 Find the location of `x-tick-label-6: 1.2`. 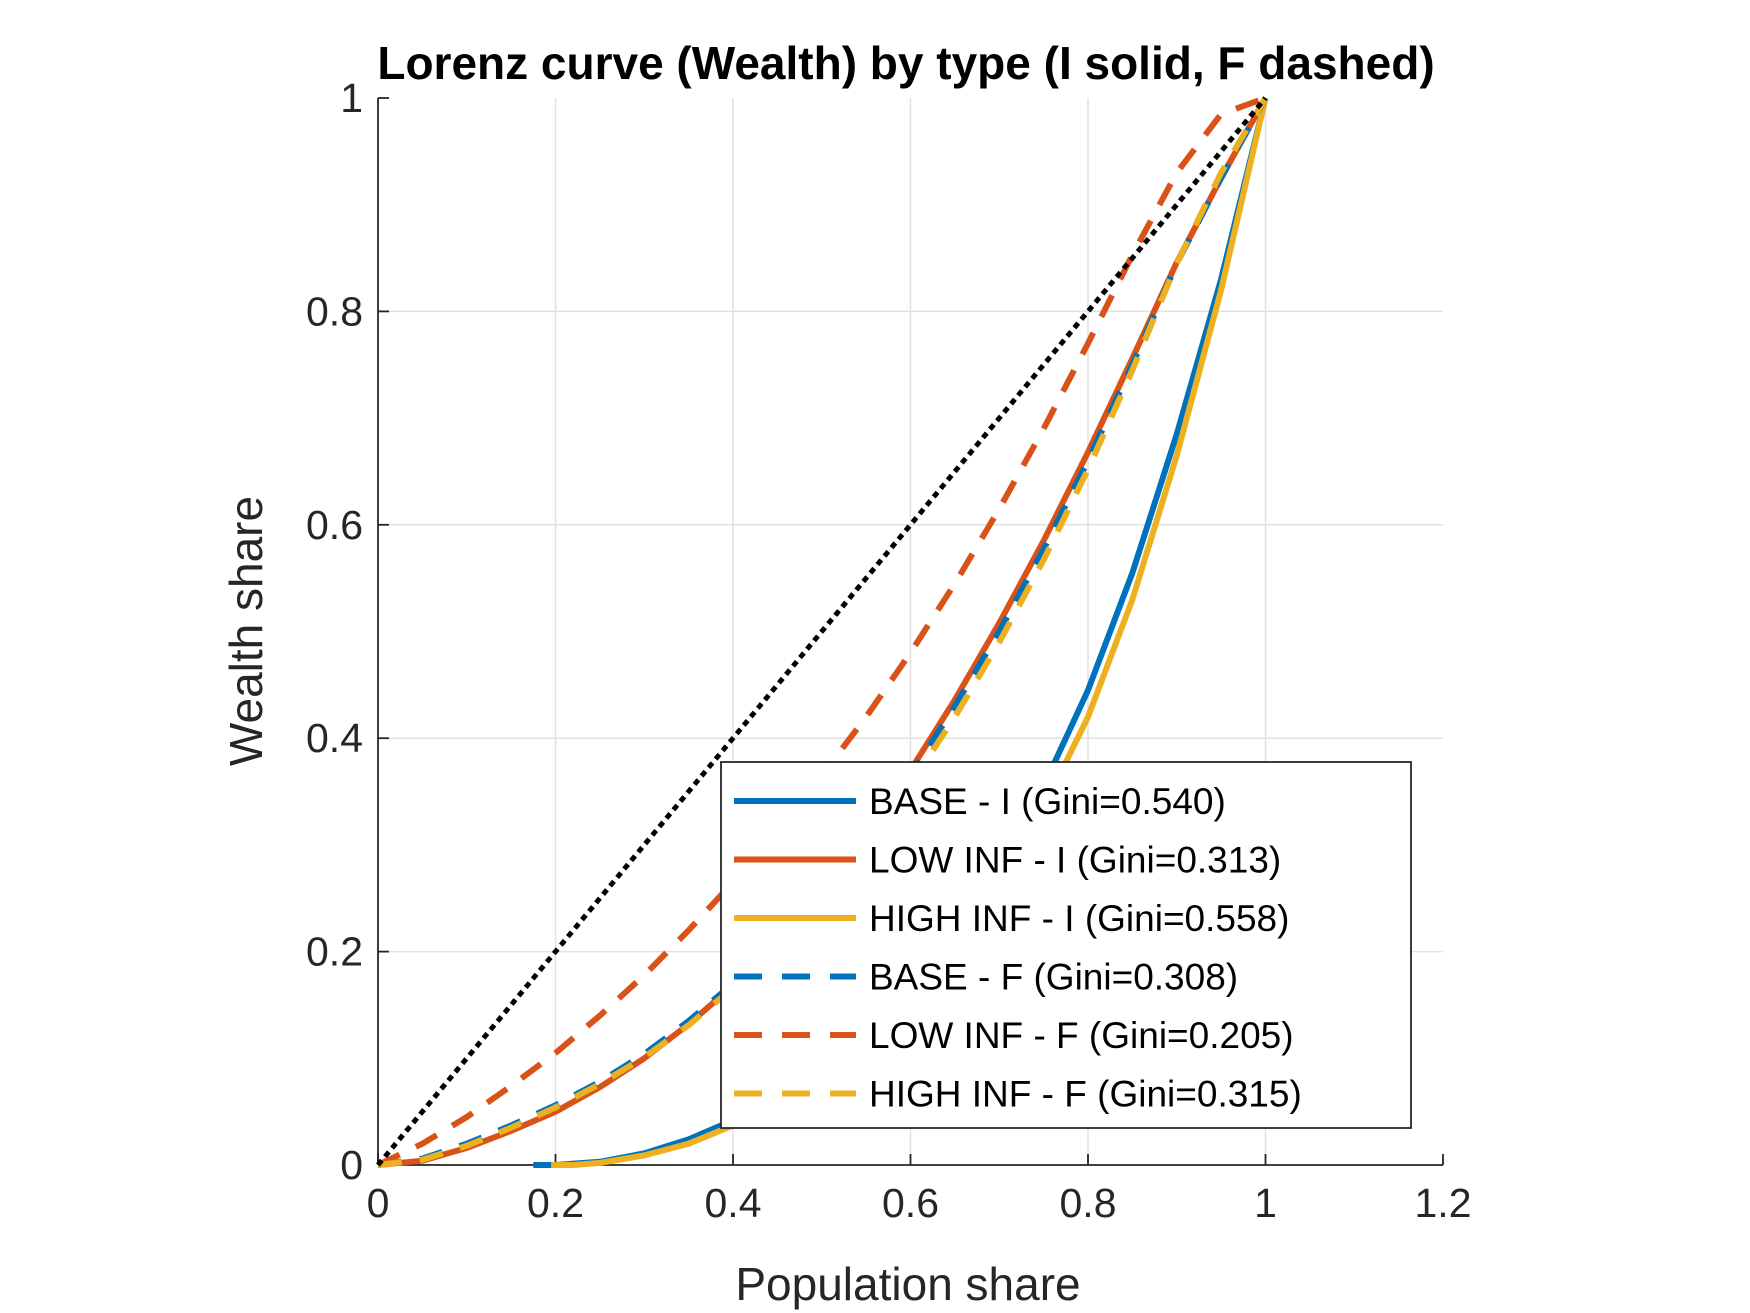

x-tick-label-6: 1.2 is located at coordinates (1443, 1203).